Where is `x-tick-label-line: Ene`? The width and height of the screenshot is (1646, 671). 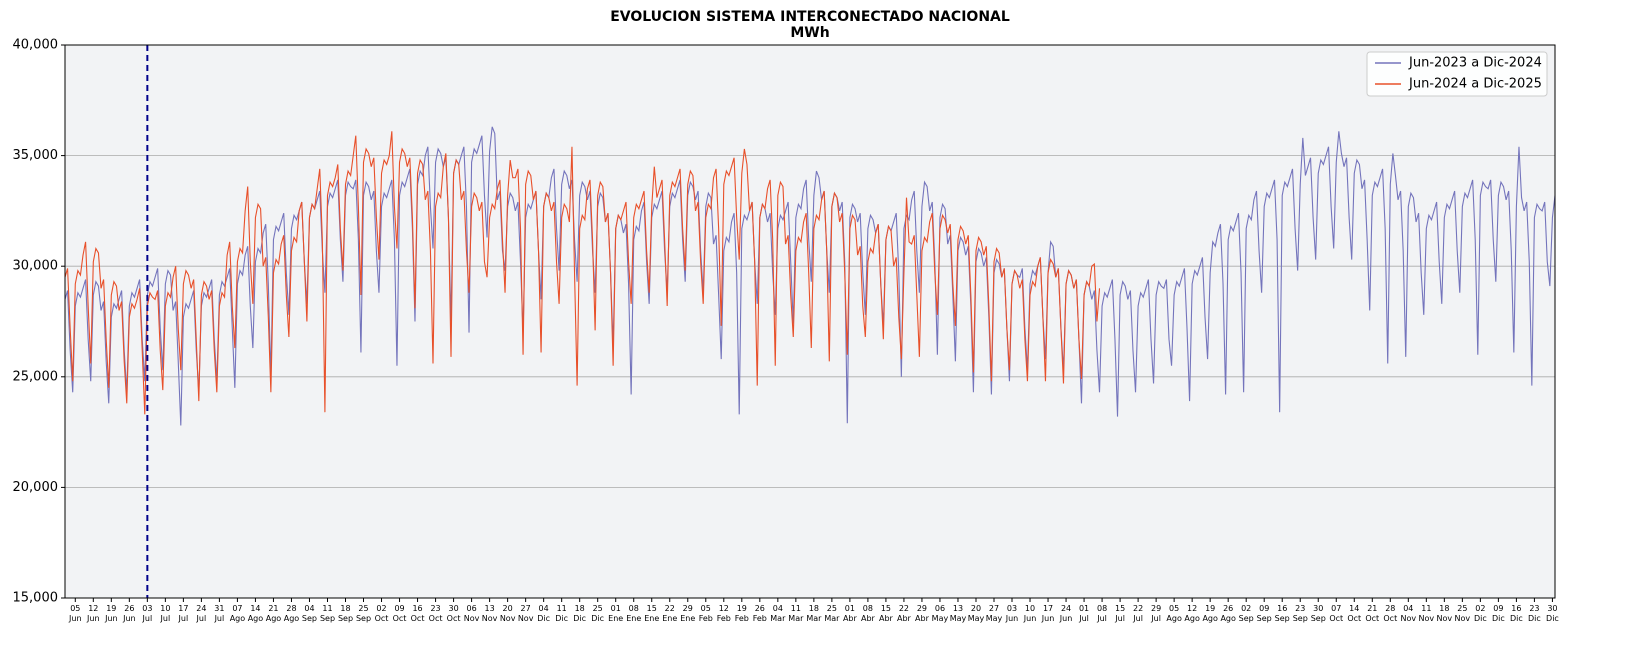 x-tick-label-line: Ene is located at coordinates (669, 618).